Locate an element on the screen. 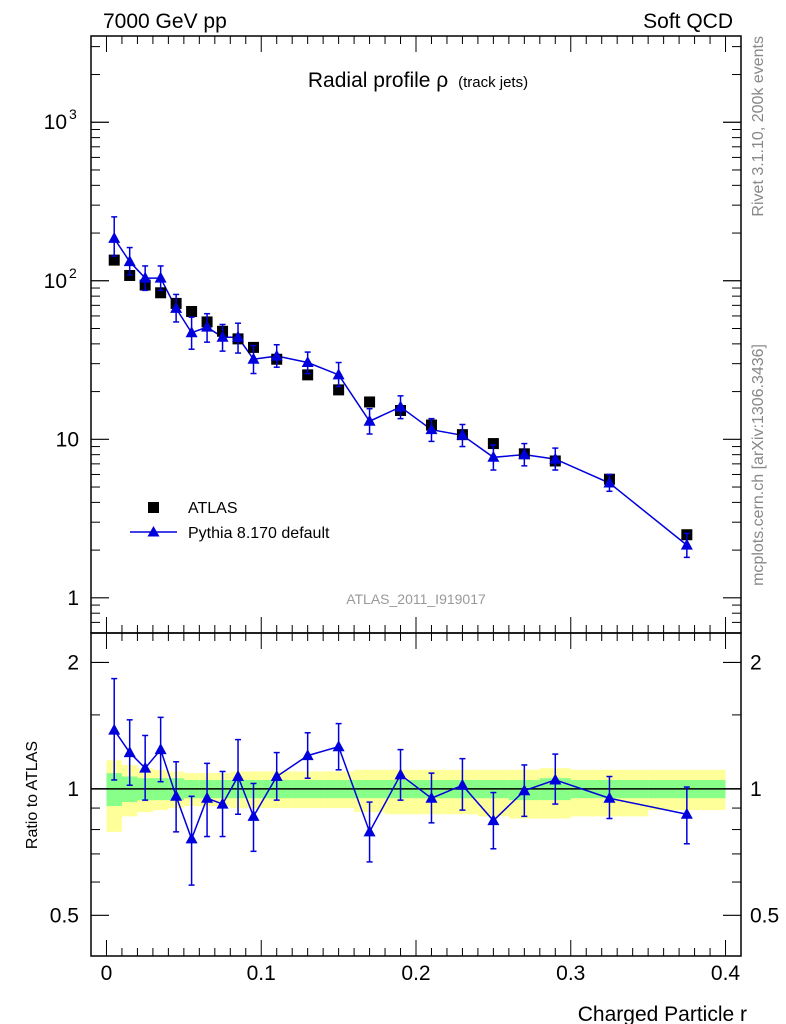 Image resolution: width=786 pixels, height=1024 pixels. ratio-y-tick-label: 0.5 is located at coordinates (64, 915).